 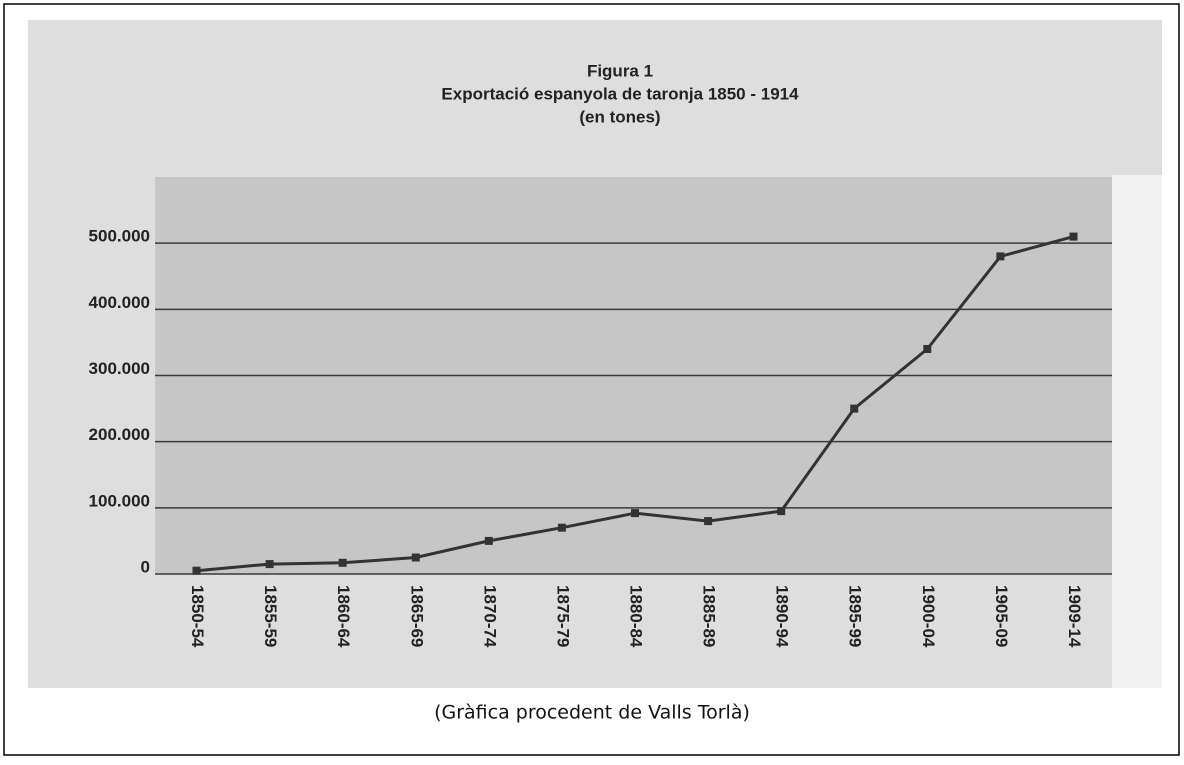 I want to click on x-tick-label: 1909-14, so click(x=1074, y=616).